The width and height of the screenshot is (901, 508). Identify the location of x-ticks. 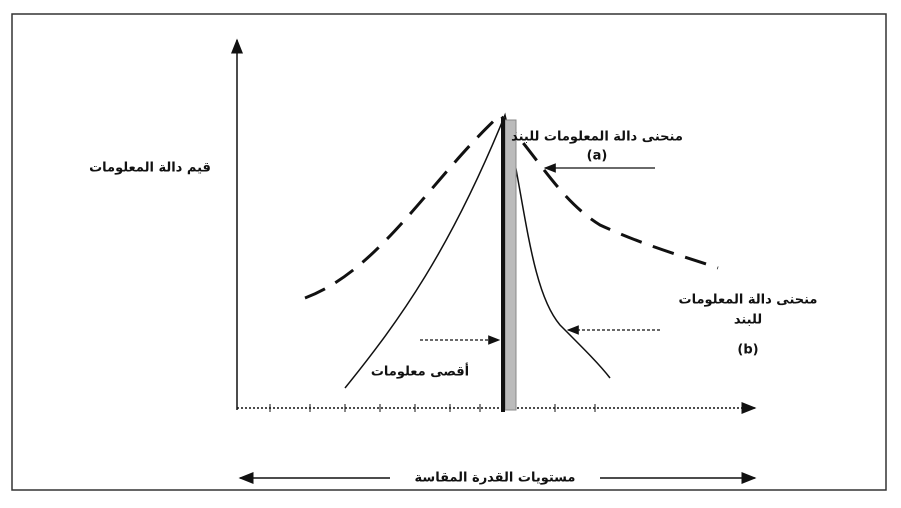
(432, 408).